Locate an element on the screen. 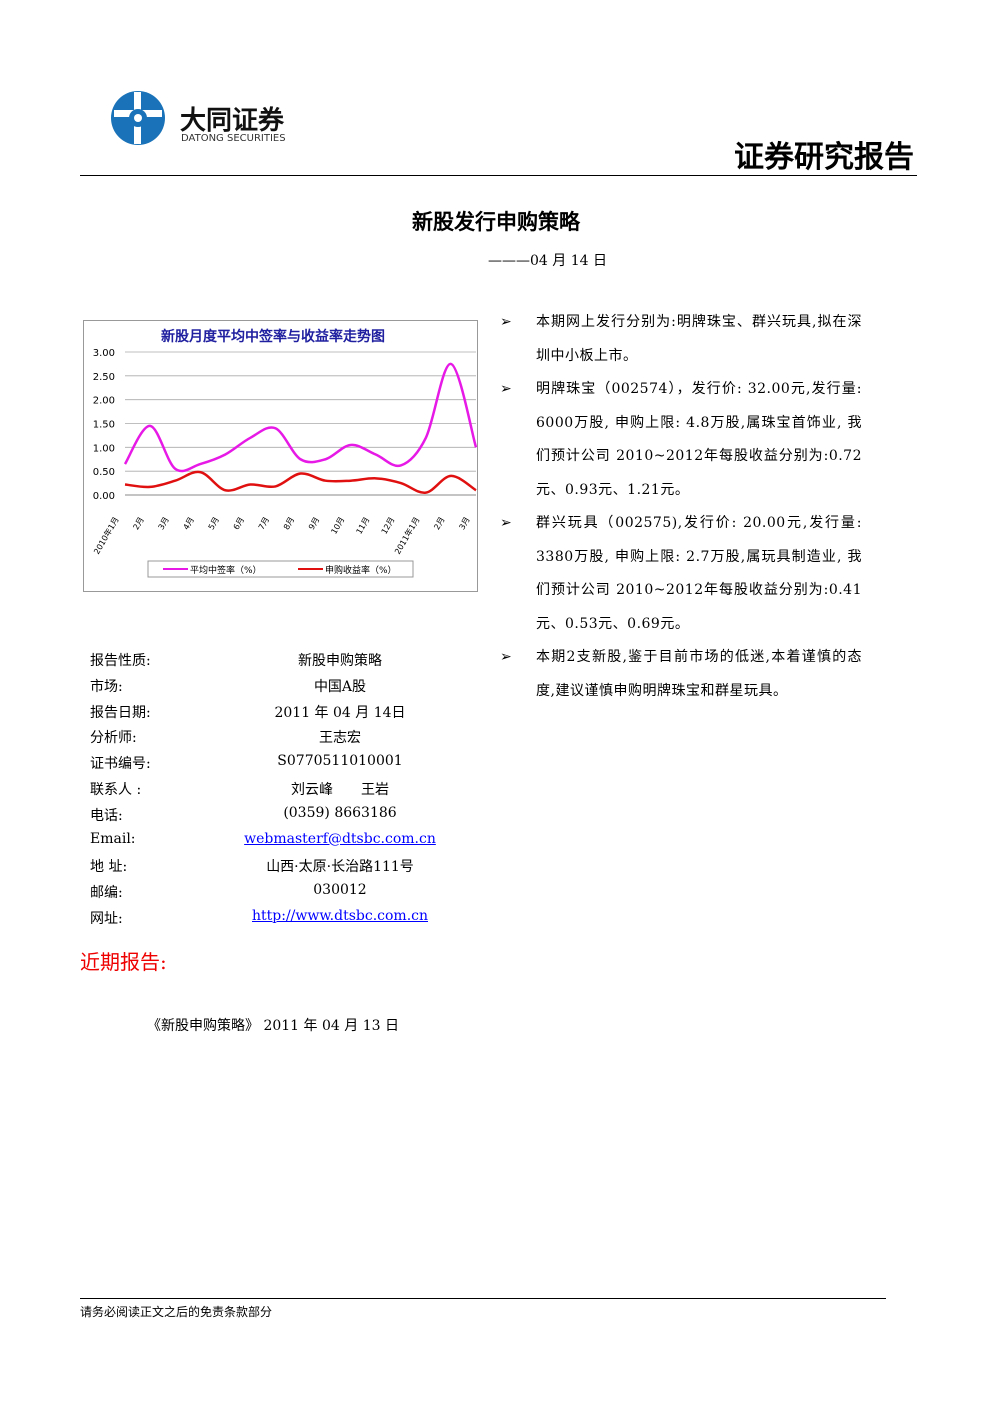 The image size is (992, 1403). recent-item: 《新股申购策略》 2011 年 04 月 13 日 is located at coordinates (273, 1026).